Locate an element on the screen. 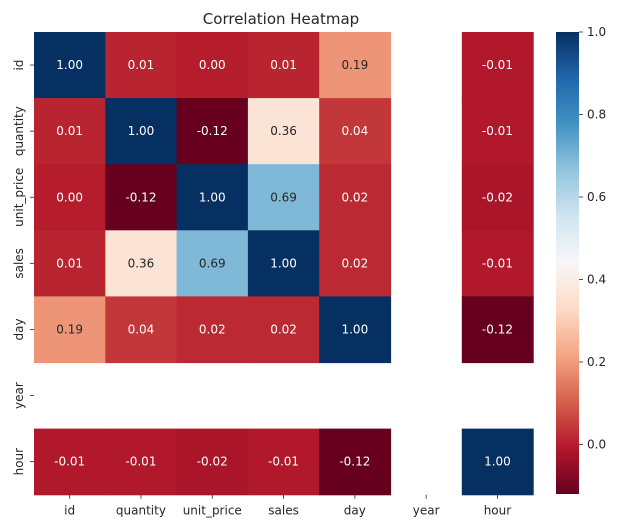 The width and height of the screenshot is (625, 528). heatmap-cell-hour-quantity is located at coordinates (141, 462).